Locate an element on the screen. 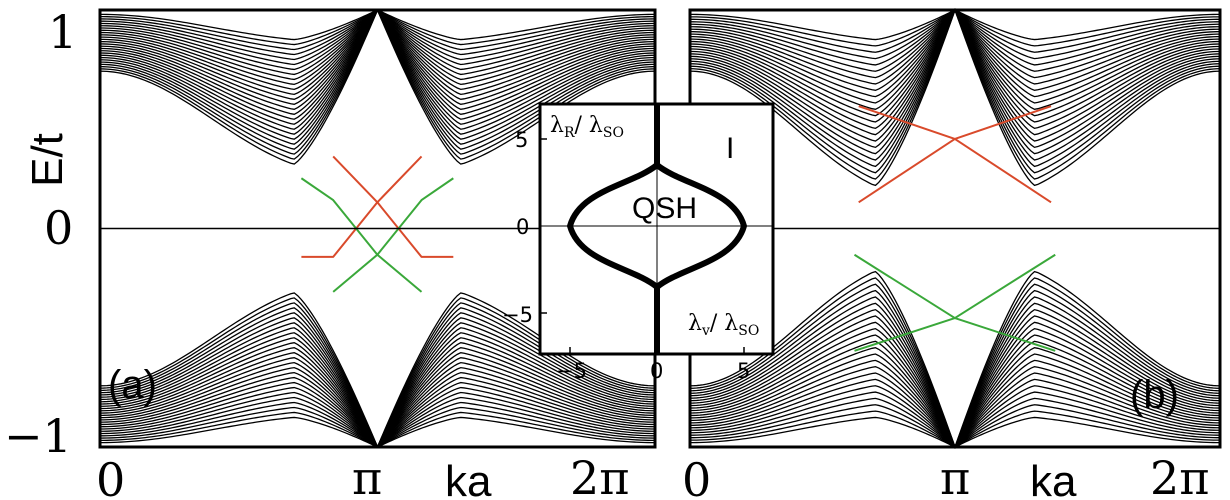 This screenshot has height=500, width=1230. ytick-0: 0 is located at coordinates (58, 228).